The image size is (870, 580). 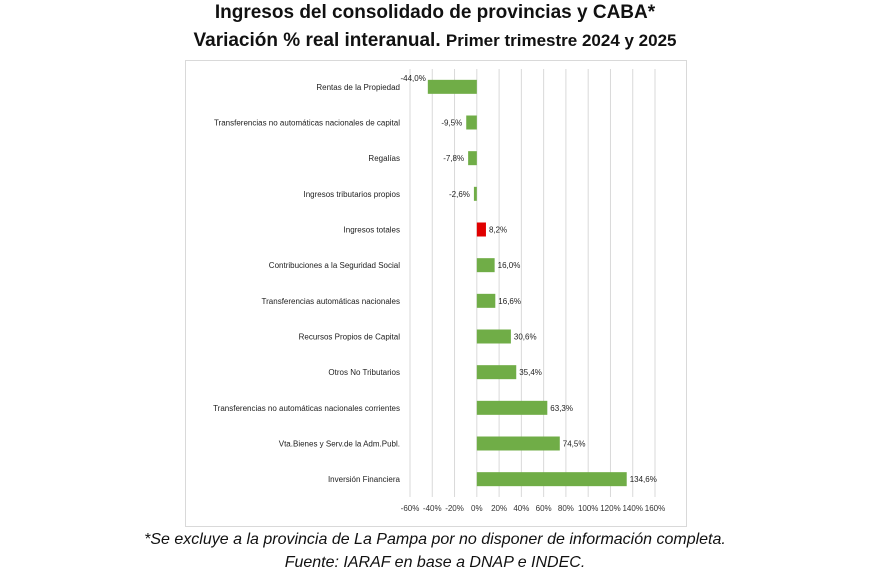 What do you see at coordinates (412, 78) in the screenshot?
I see `data-label: -44,0%` at bounding box center [412, 78].